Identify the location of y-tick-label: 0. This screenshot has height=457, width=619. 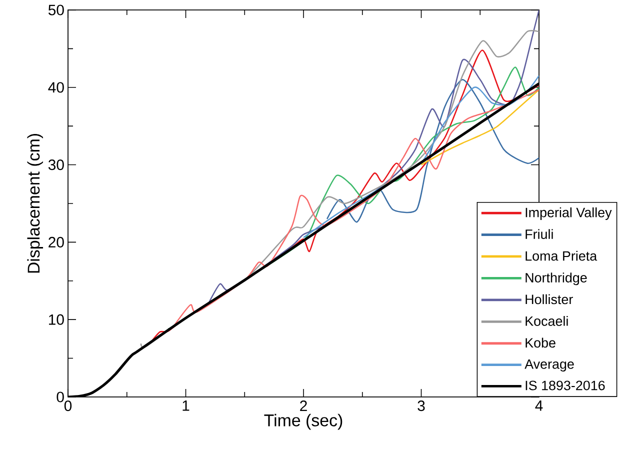
(60, 397).